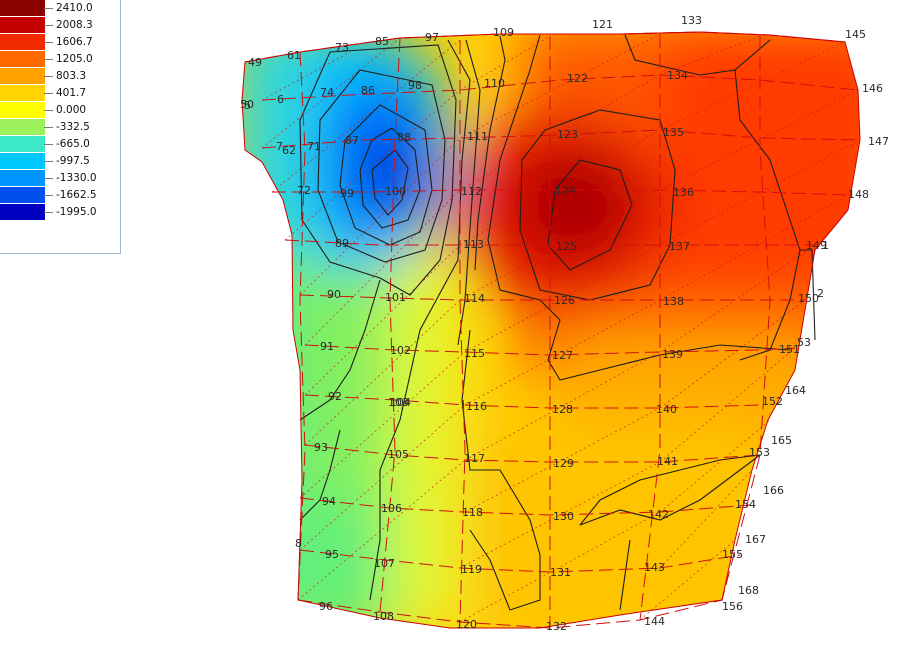 The image size is (902, 649). I want to click on node-label: 151, so click(789, 349).